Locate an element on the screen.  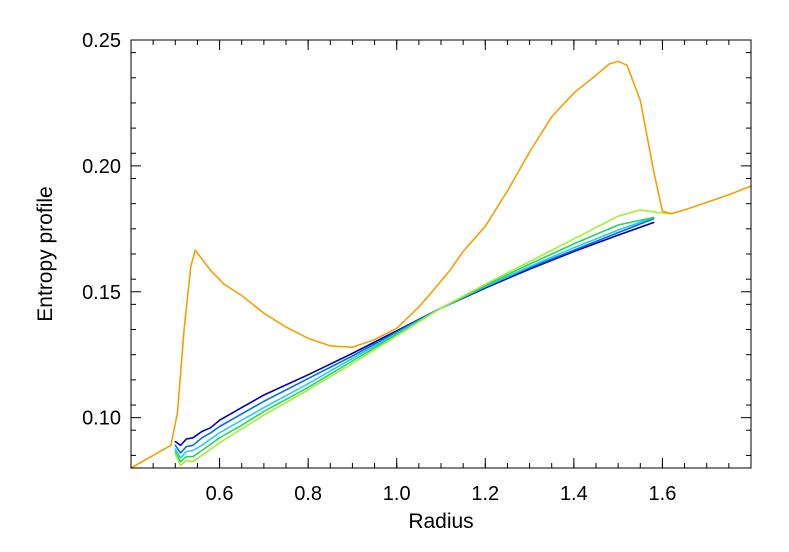
y-tick-label: 0.10 is located at coordinates (101, 419).